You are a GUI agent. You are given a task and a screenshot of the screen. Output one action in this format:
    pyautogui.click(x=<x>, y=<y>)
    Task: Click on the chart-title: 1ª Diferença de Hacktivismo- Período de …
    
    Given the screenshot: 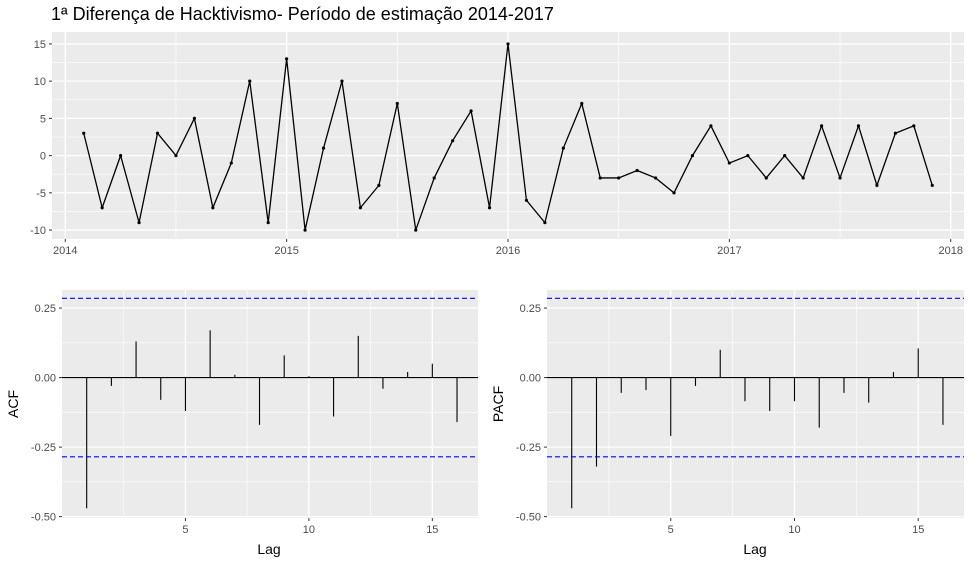 What is the action you would take?
    pyautogui.click(x=302, y=14)
    